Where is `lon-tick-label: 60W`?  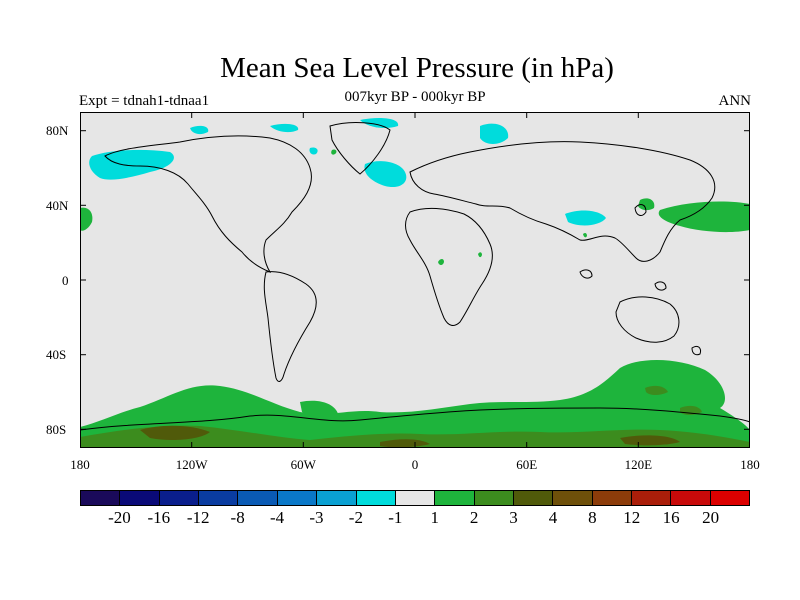
lon-tick-label: 60W is located at coordinates (303, 464).